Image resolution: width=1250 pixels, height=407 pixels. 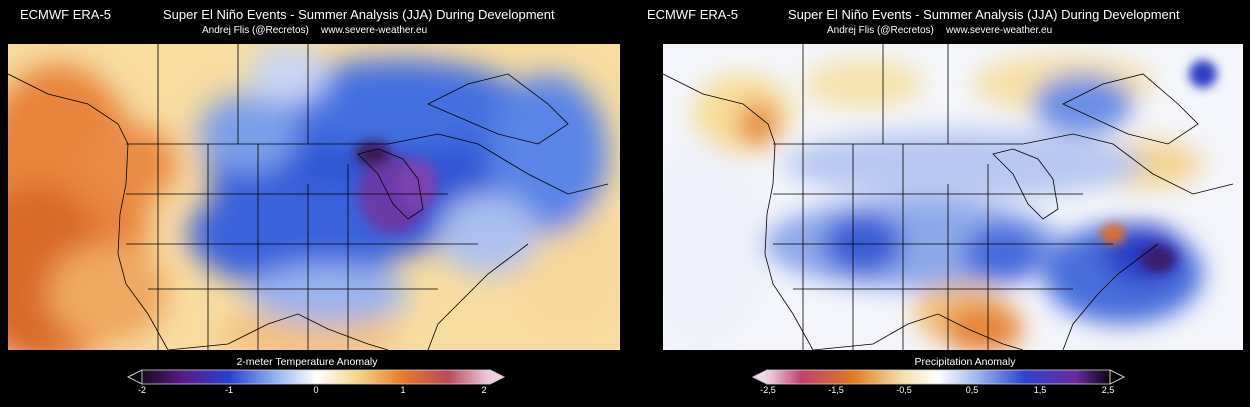 What do you see at coordinates (1108, 390) in the screenshot?
I see `colorbar-tick: 2,5` at bounding box center [1108, 390].